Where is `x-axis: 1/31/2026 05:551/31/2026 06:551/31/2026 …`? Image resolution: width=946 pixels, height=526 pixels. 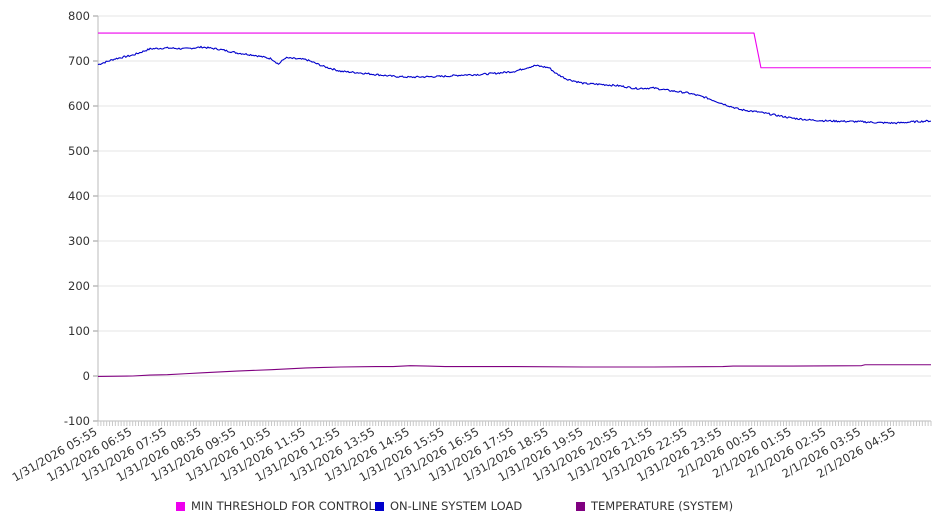
x-axis: 1/31/2026 05:551/31/2026 06:551/31/2026 … is located at coordinates (471, 452).